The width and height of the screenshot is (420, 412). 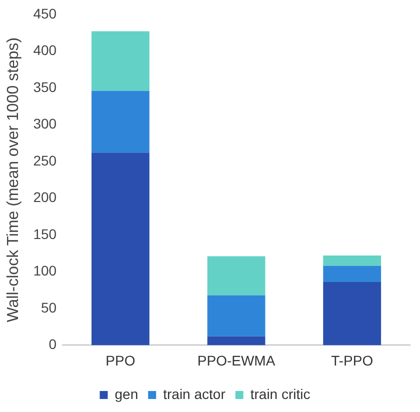 I want to click on y-tick-label: 400, so click(x=45, y=50).